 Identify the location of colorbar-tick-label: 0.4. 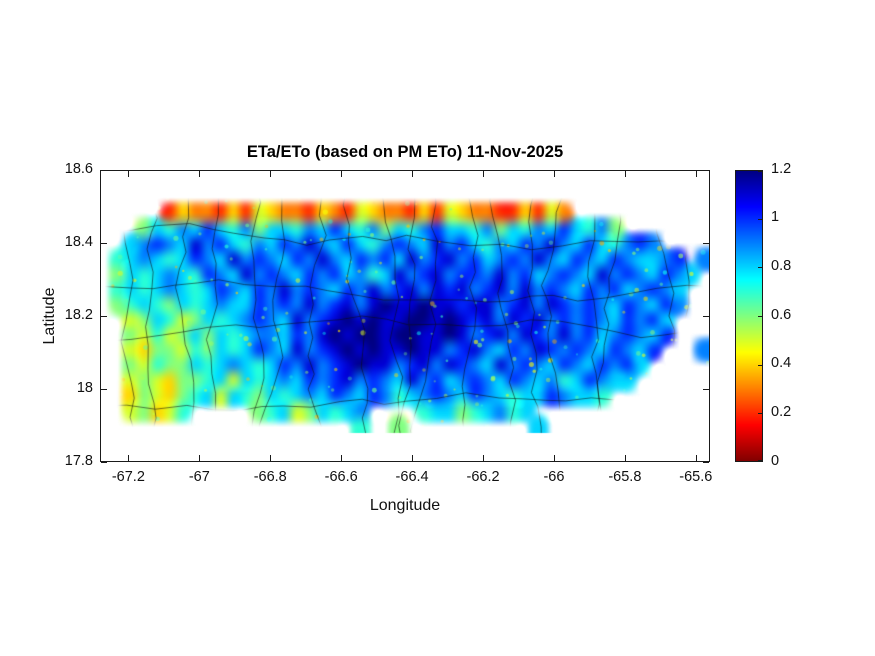
(781, 363).